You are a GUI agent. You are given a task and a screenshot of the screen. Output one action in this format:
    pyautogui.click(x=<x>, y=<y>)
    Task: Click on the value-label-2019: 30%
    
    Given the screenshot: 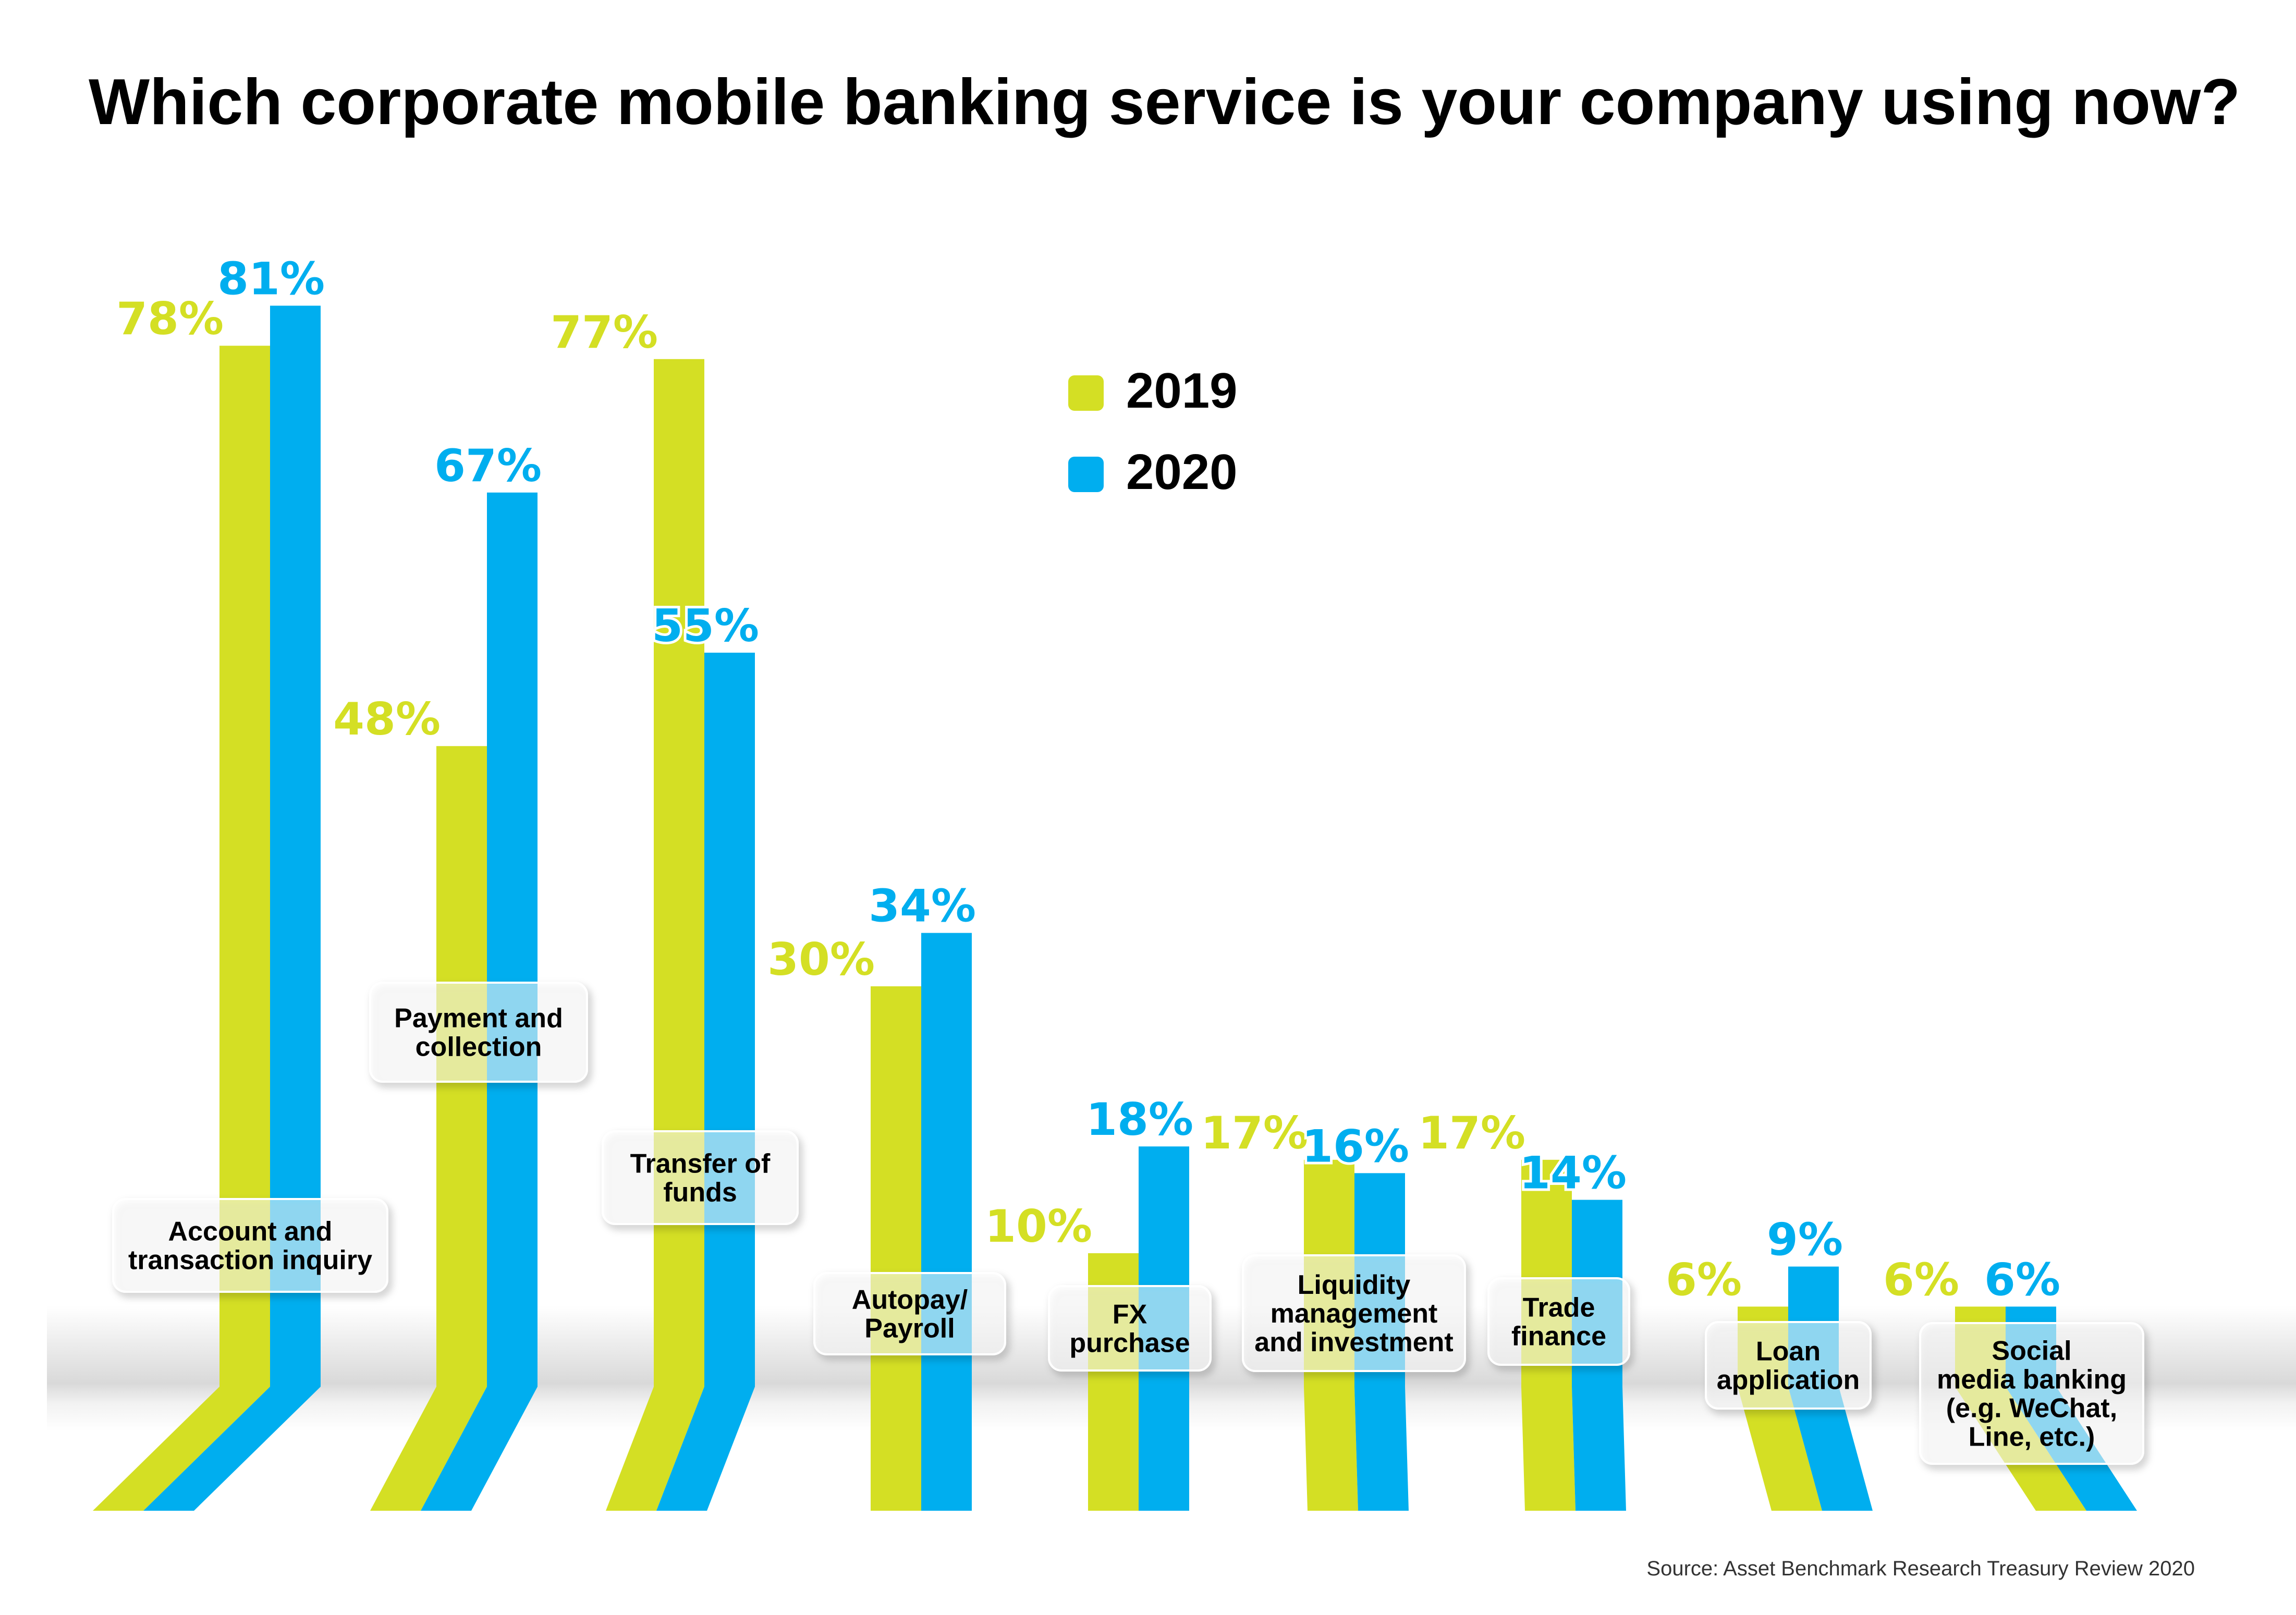 What is the action you would take?
    pyautogui.click(x=821, y=960)
    